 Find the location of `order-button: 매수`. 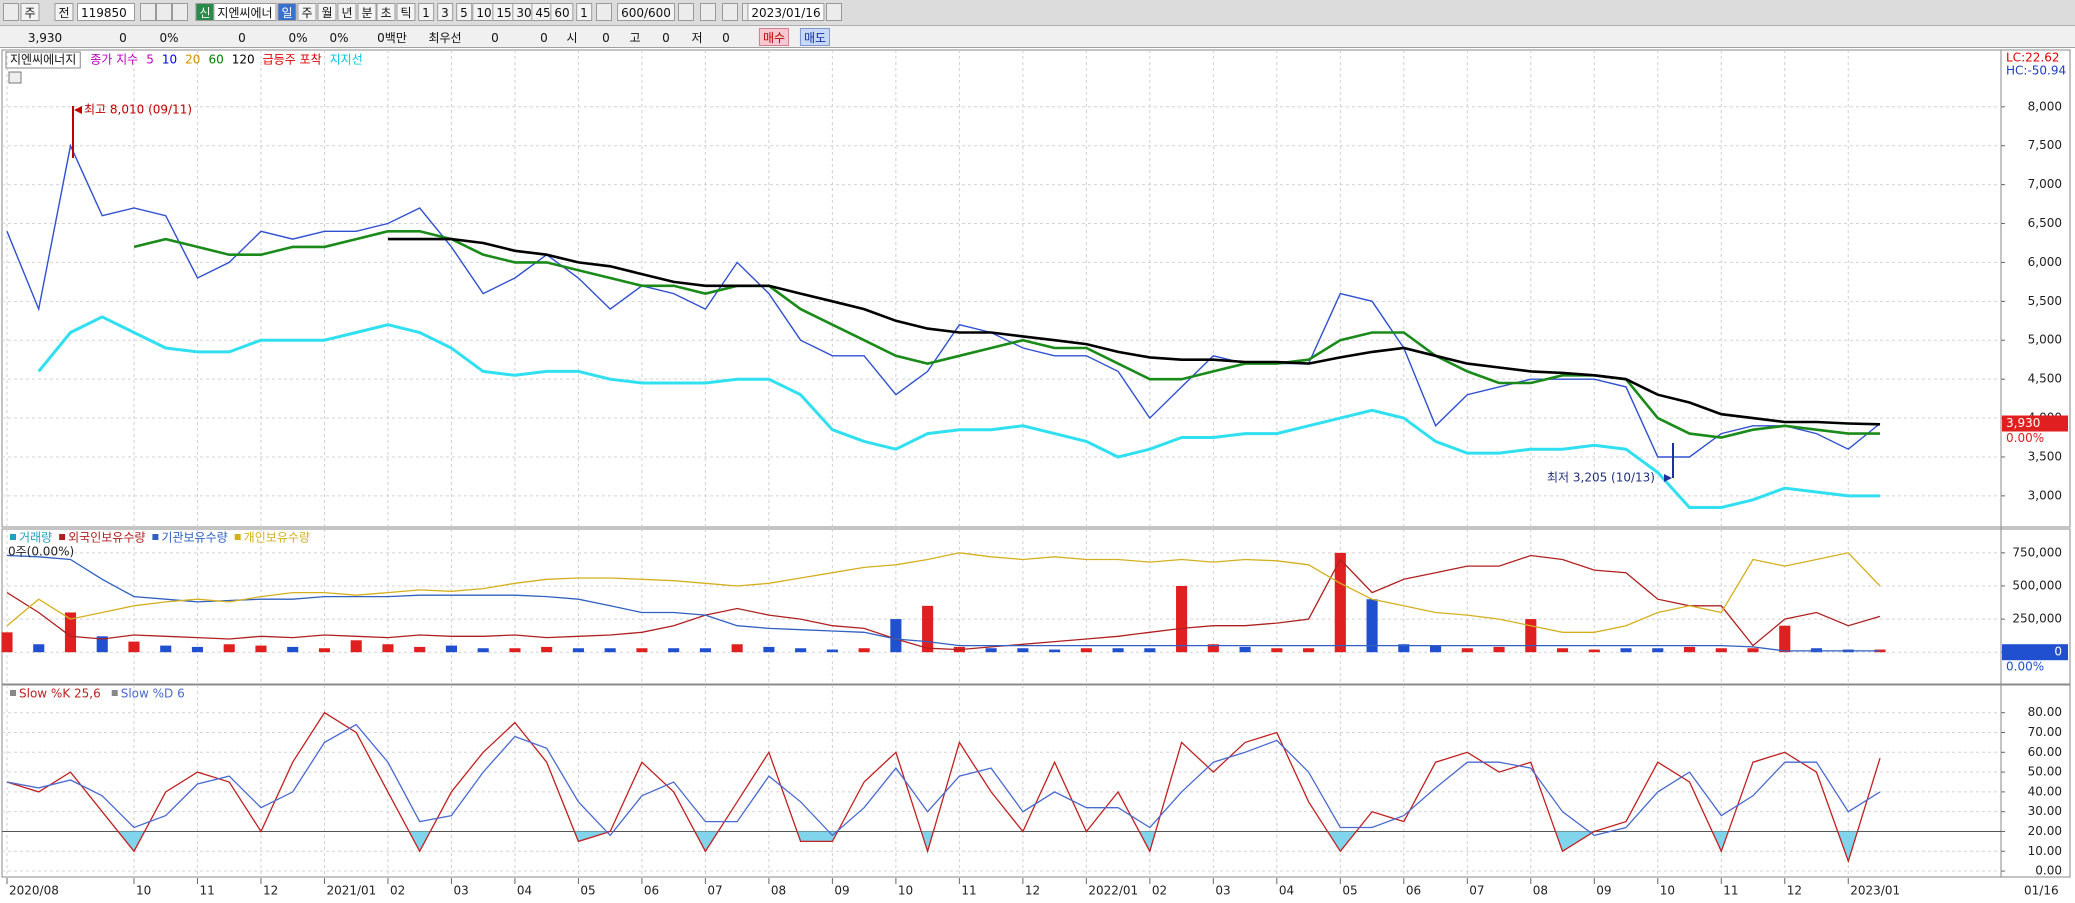

order-button: 매수 is located at coordinates (774, 37).